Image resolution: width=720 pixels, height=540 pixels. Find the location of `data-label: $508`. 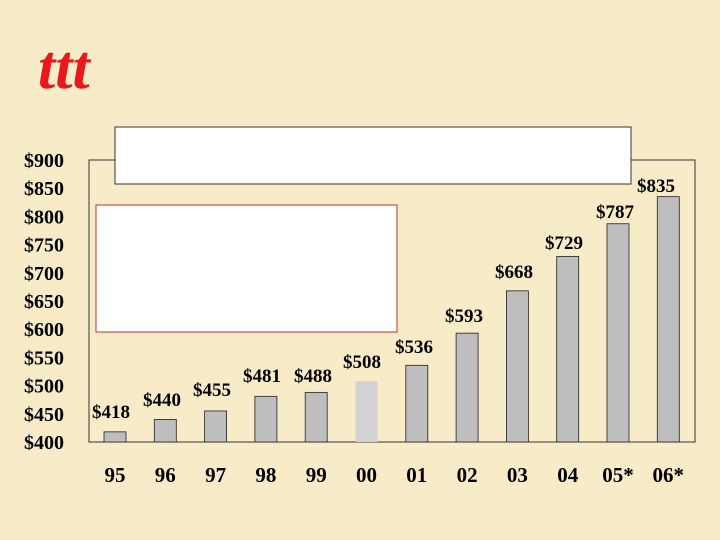

data-label: $508 is located at coordinates (362, 362).